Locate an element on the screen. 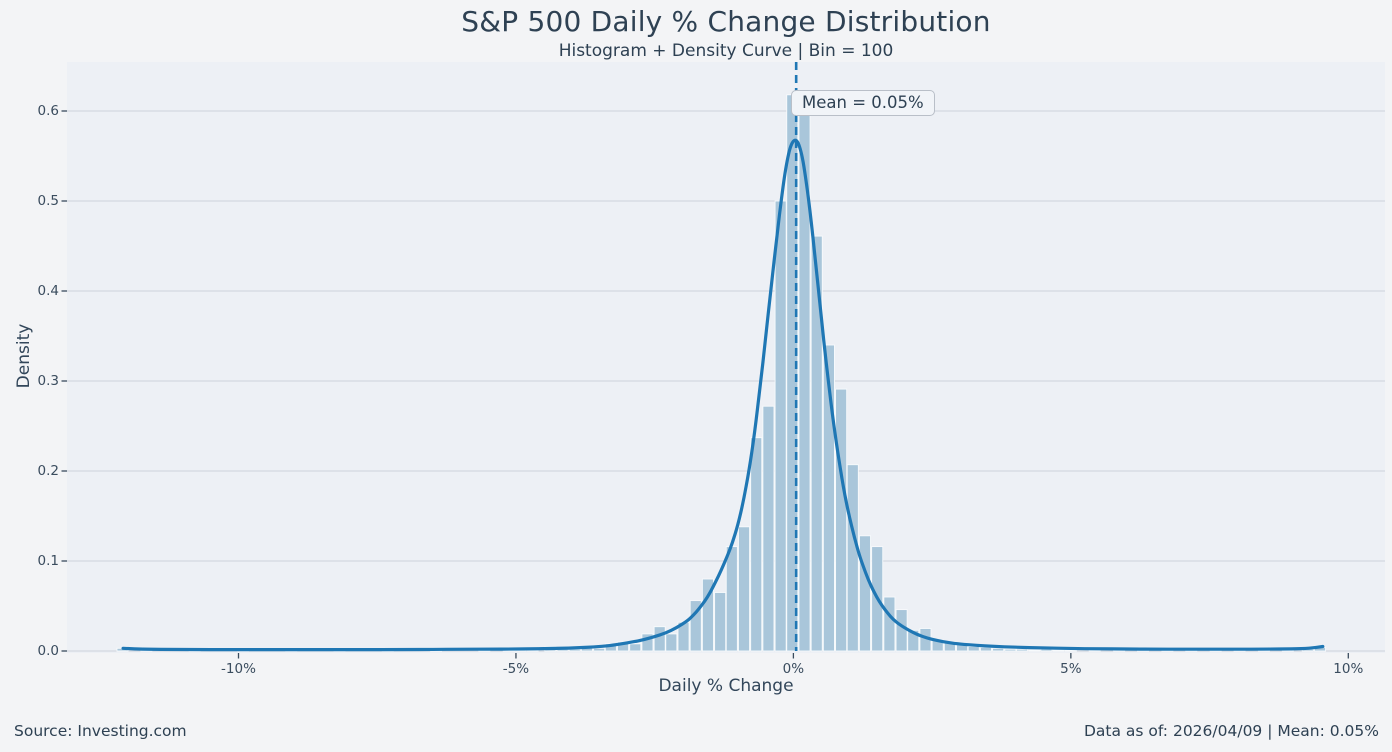  y-tick-label: 0.6 is located at coordinates (48, 111).